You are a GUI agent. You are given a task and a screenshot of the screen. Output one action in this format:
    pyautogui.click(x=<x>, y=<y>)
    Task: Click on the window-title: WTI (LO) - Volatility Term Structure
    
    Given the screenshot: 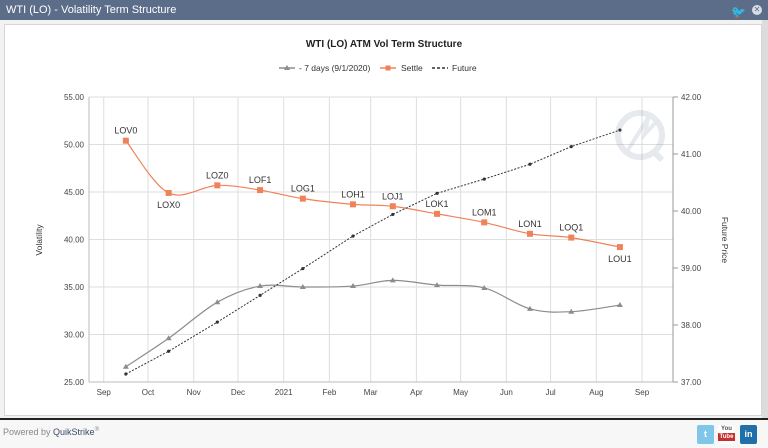 What is the action you would take?
    pyautogui.click(x=91, y=10)
    